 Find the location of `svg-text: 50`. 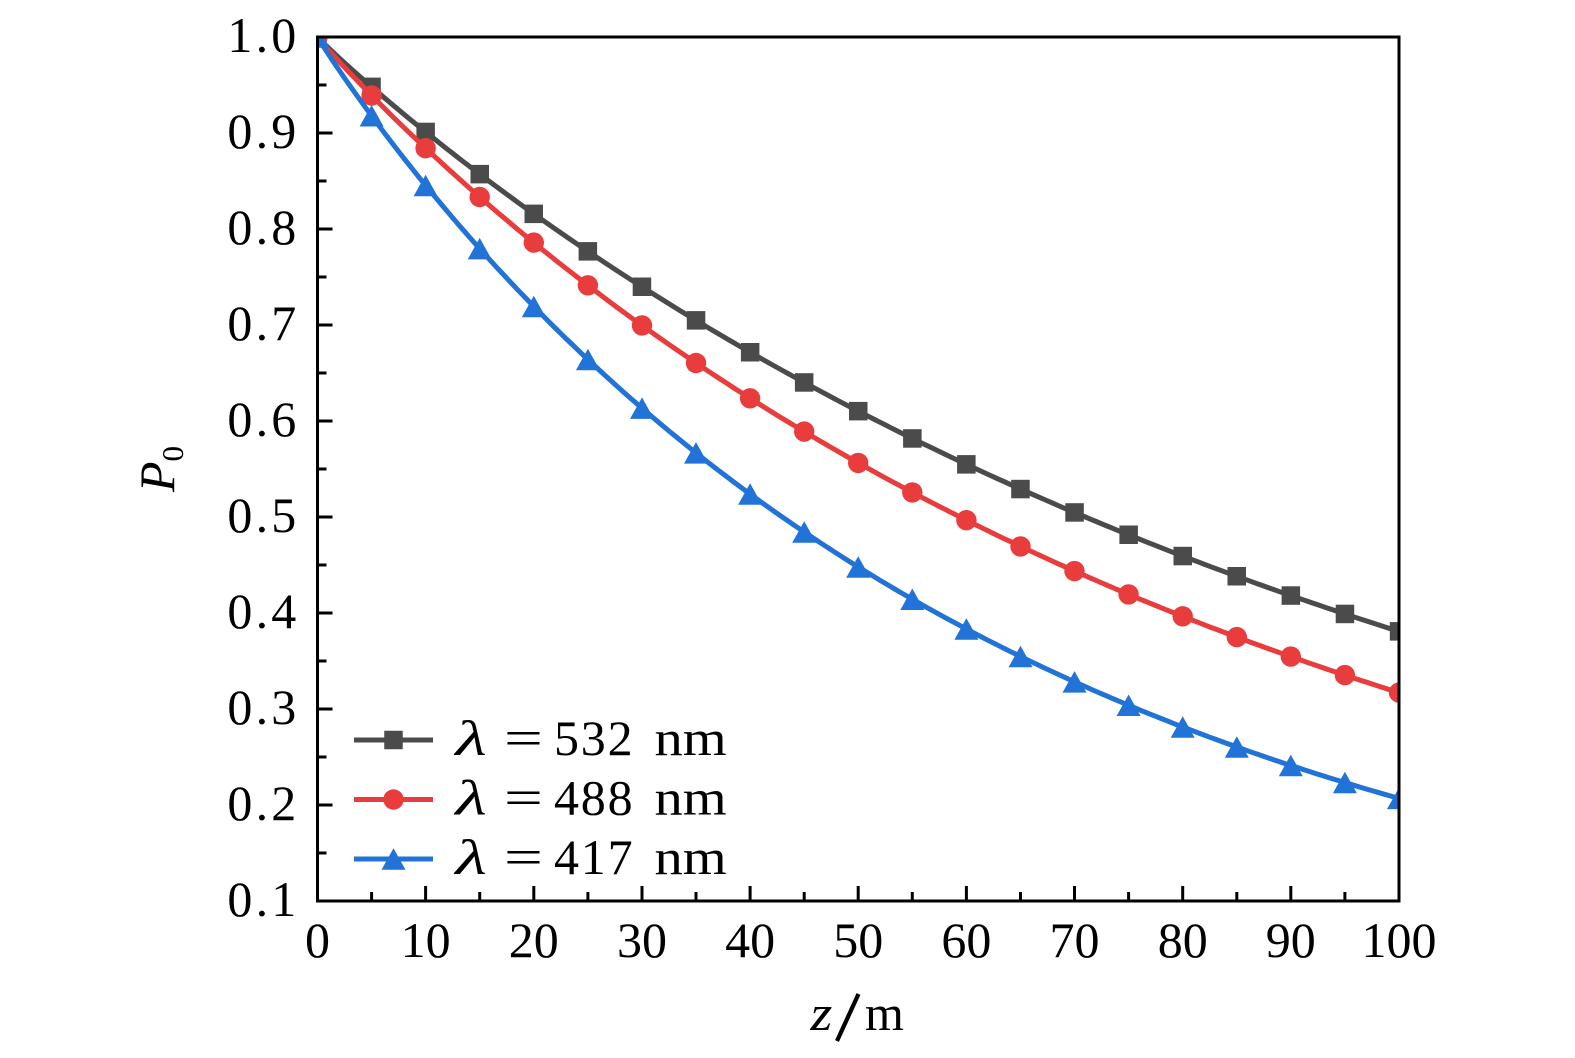

svg-text: 50 is located at coordinates (858, 940).